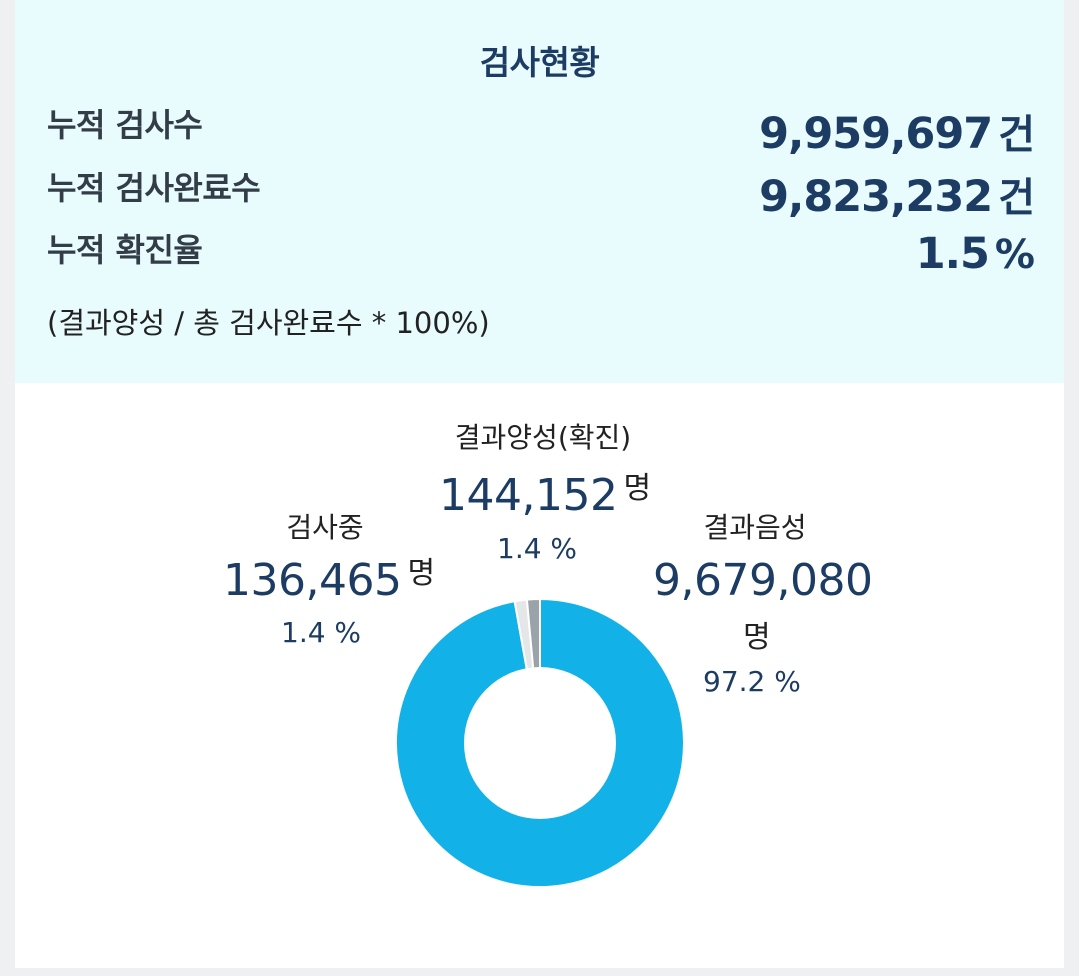 Image resolution: width=1079 pixels, height=976 pixels. What do you see at coordinates (154, 188) in the screenshot?
I see `cumulative-completed-label: 누적 검사완료수` at bounding box center [154, 188].